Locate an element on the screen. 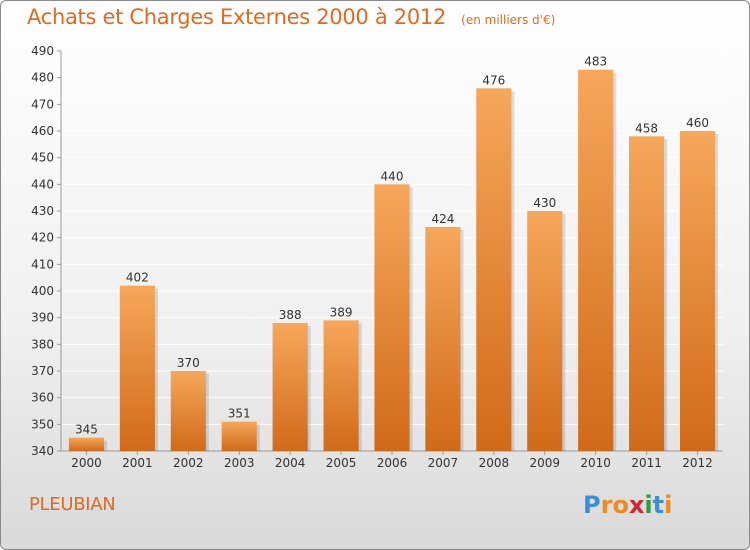 Image resolution: width=750 pixels, height=550 pixels. proxiti-logo: Proxiti is located at coordinates (627, 505).